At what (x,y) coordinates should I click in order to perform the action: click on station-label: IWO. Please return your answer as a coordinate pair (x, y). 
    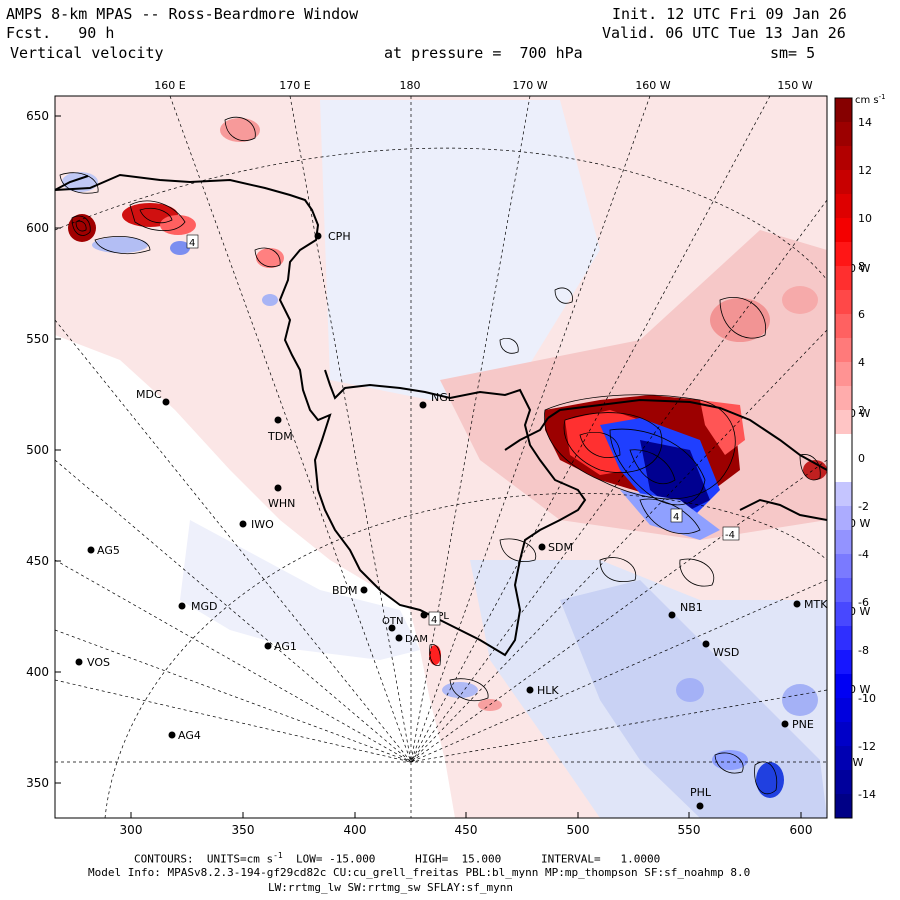
    Looking at the image, I should click on (262, 524).